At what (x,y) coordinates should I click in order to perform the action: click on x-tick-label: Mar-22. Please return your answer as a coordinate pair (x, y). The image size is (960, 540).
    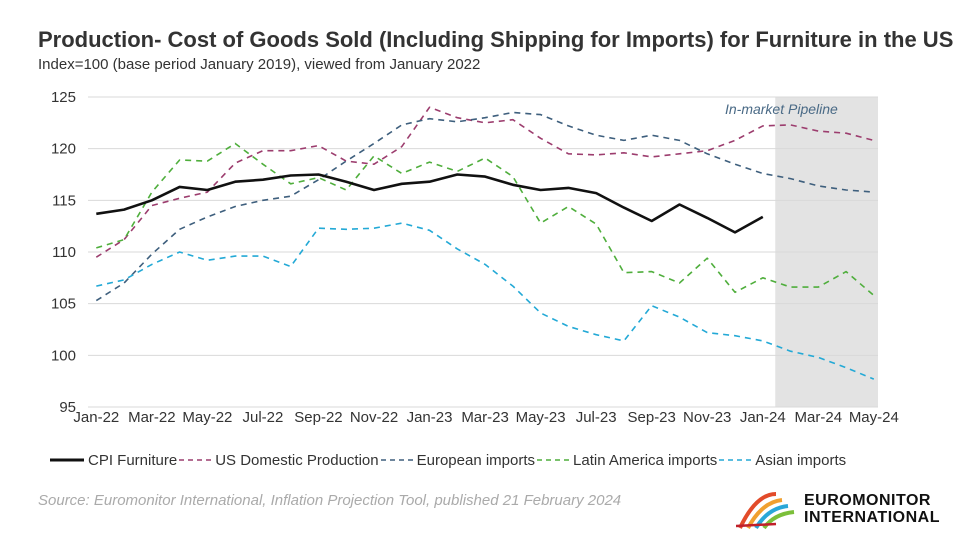
    Looking at the image, I should click on (152, 417).